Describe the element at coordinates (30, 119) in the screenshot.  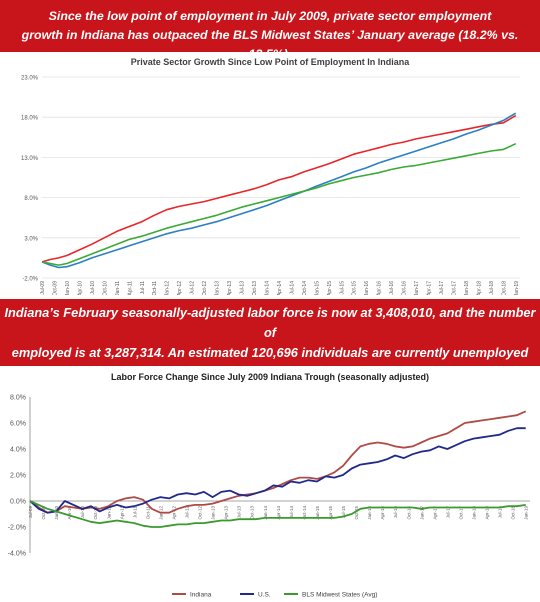
I see `y-tick-label: 18.0%` at that location.